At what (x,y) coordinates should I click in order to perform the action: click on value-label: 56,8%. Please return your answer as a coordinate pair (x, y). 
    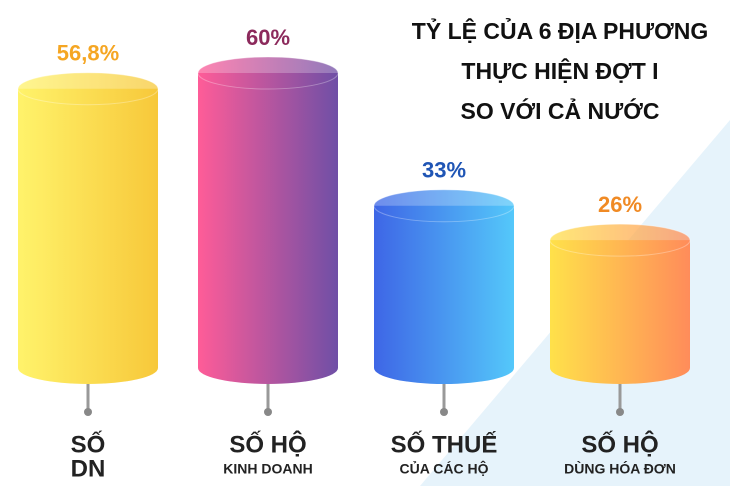
    Looking at the image, I should click on (88, 53).